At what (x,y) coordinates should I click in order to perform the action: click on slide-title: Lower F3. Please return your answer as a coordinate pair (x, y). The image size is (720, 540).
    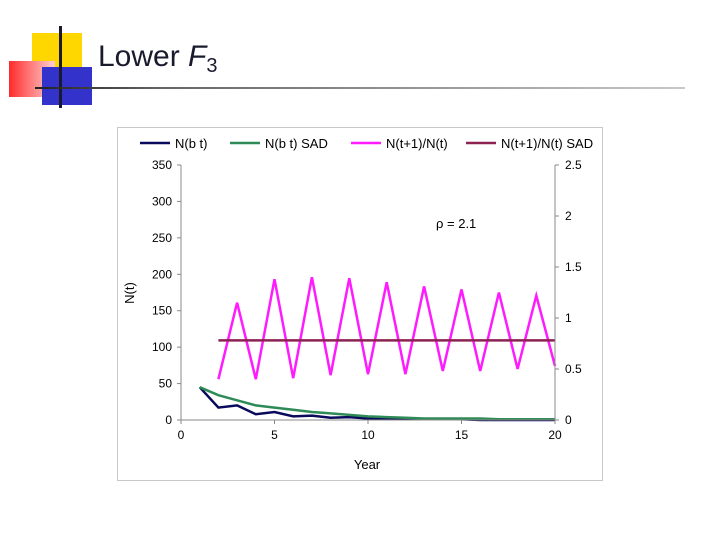
    Looking at the image, I should click on (158, 59).